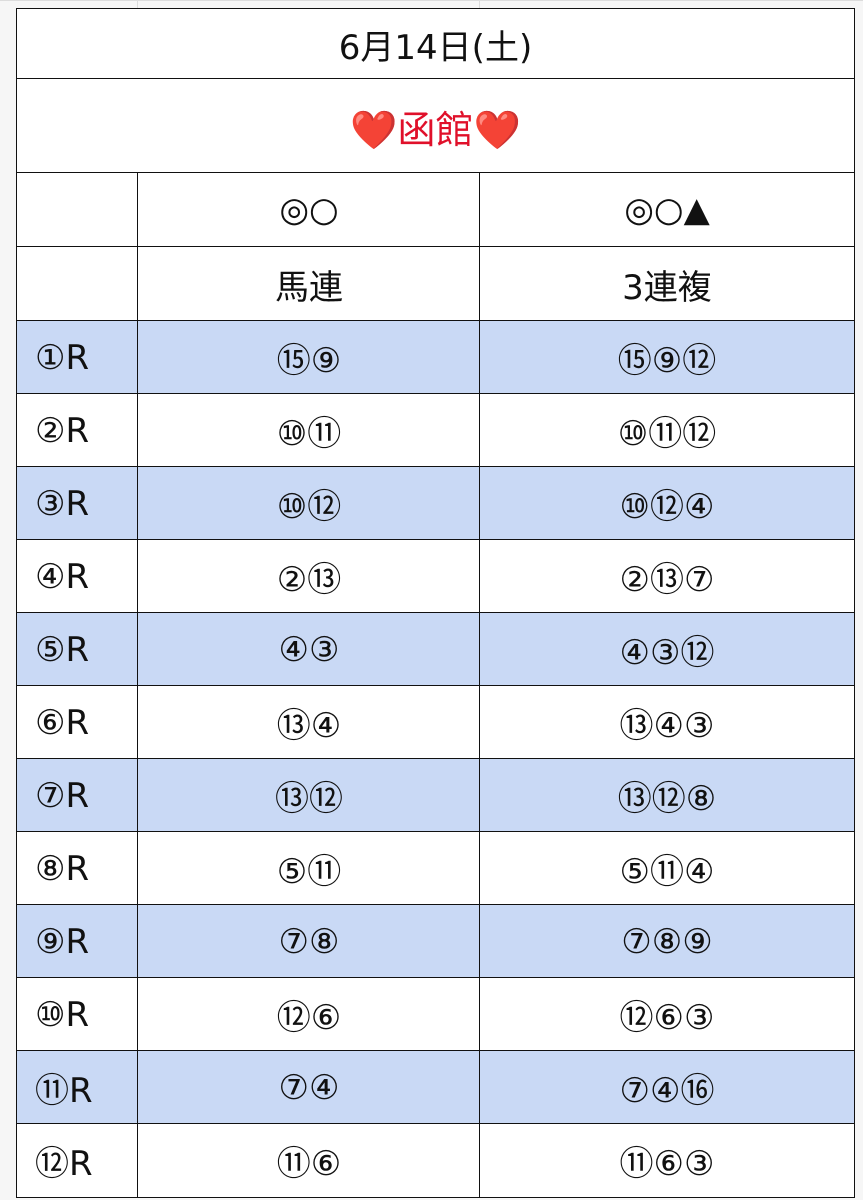 The width and height of the screenshot is (863, 1200). Describe the element at coordinates (309, 1087) in the screenshot. I see `pick-cell: ⑦④` at that location.